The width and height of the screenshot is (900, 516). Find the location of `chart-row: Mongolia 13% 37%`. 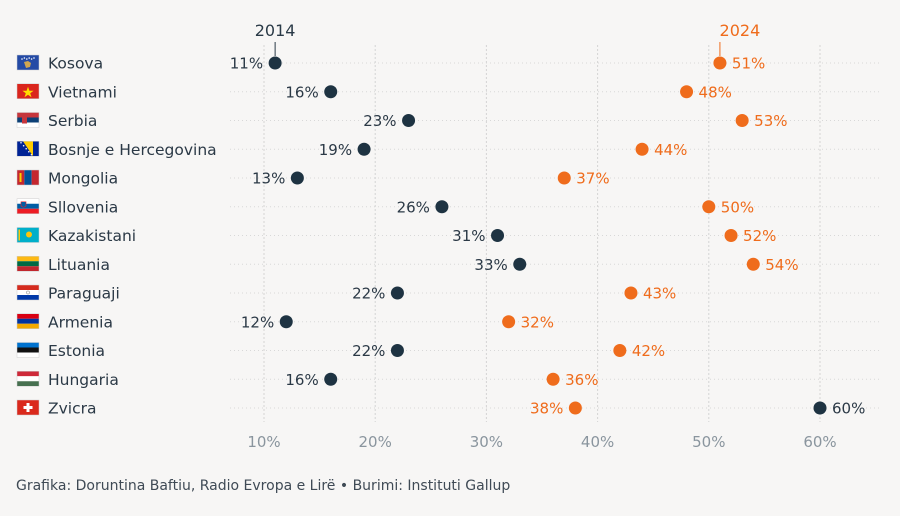

chart-row: Mongolia 13% 37% is located at coordinates (313, 178).